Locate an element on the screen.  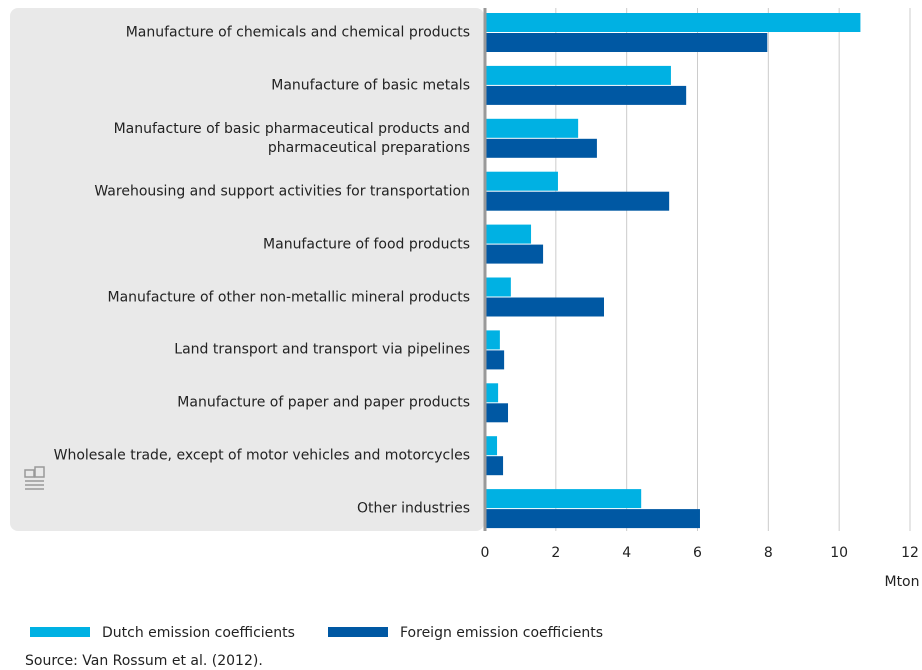
x-axis-label: Mton is located at coordinates (901, 582).